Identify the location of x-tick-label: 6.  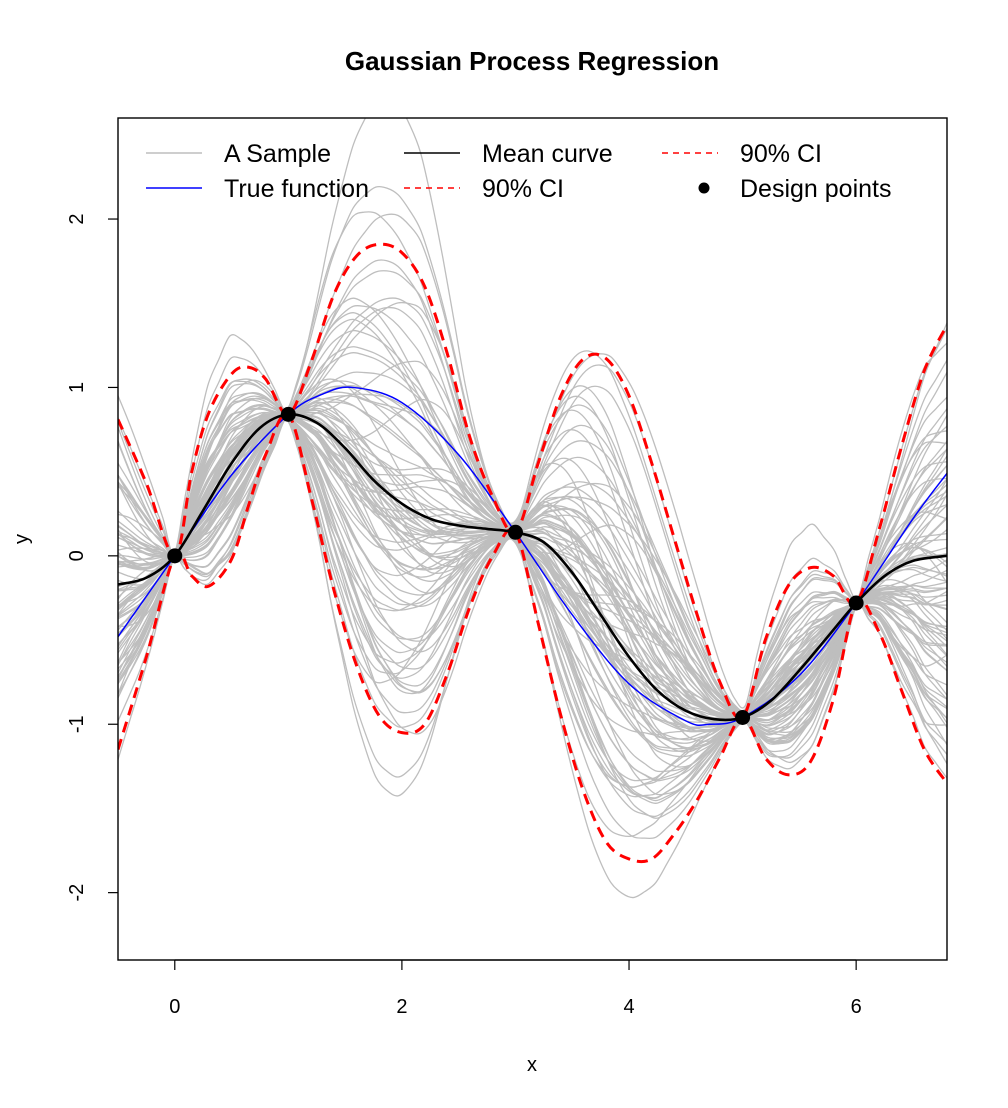
(856, 1007).